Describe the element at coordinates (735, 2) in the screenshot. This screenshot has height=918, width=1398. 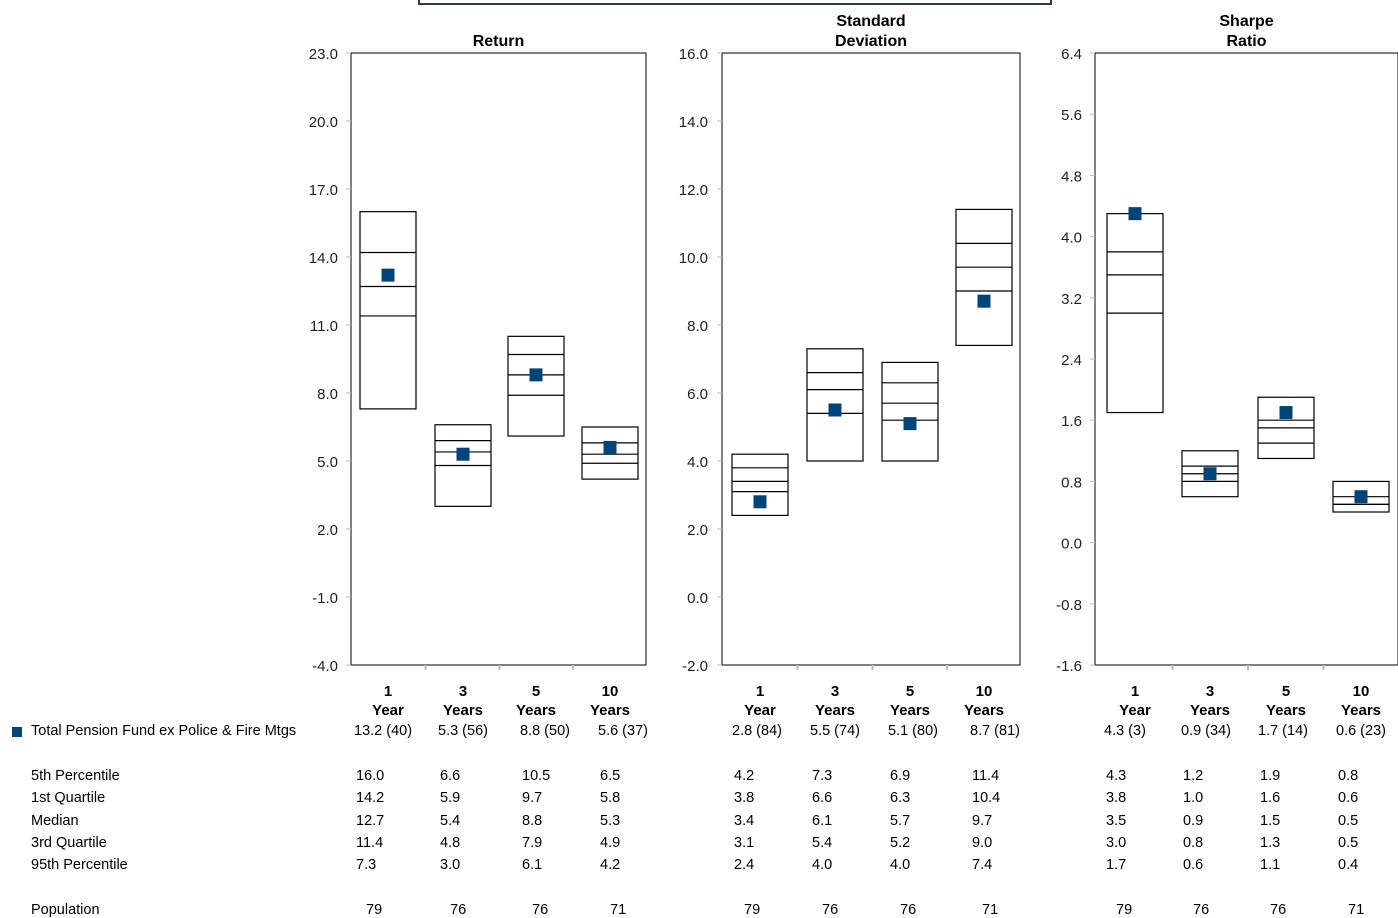
I see `header-frame` at that location.